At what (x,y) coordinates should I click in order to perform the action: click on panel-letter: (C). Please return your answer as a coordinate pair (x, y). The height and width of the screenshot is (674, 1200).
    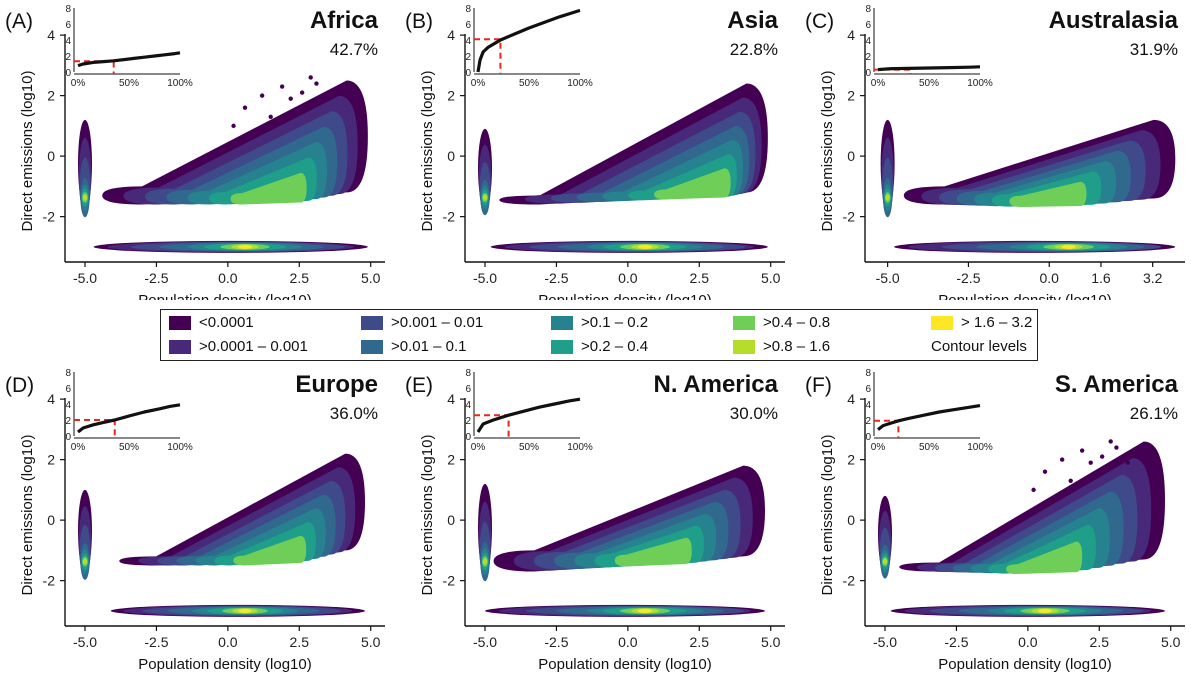
    Looking at the image, I should click on (819, 21).